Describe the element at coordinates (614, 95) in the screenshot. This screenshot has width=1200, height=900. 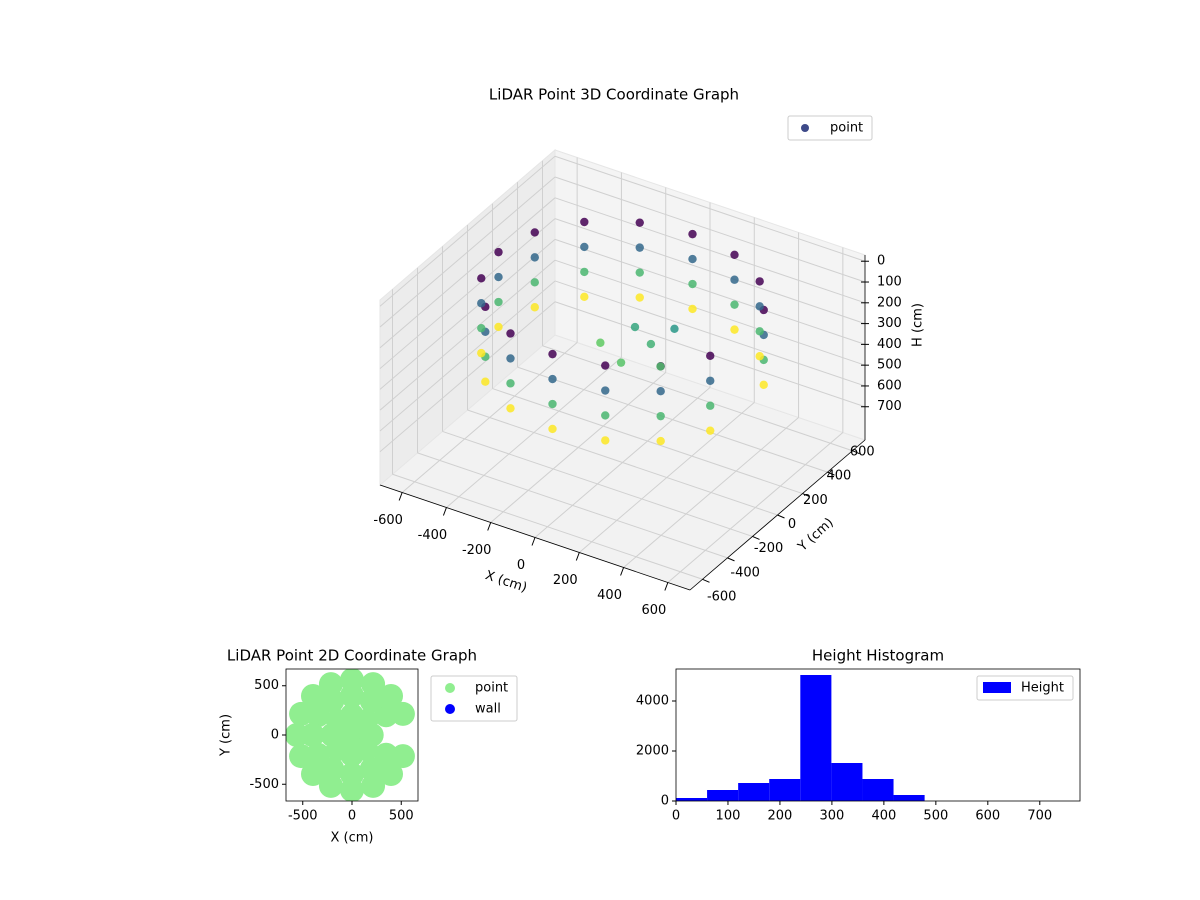
I see `chart-title: LiDAR Point 3D Coordinate Graph` at that location.